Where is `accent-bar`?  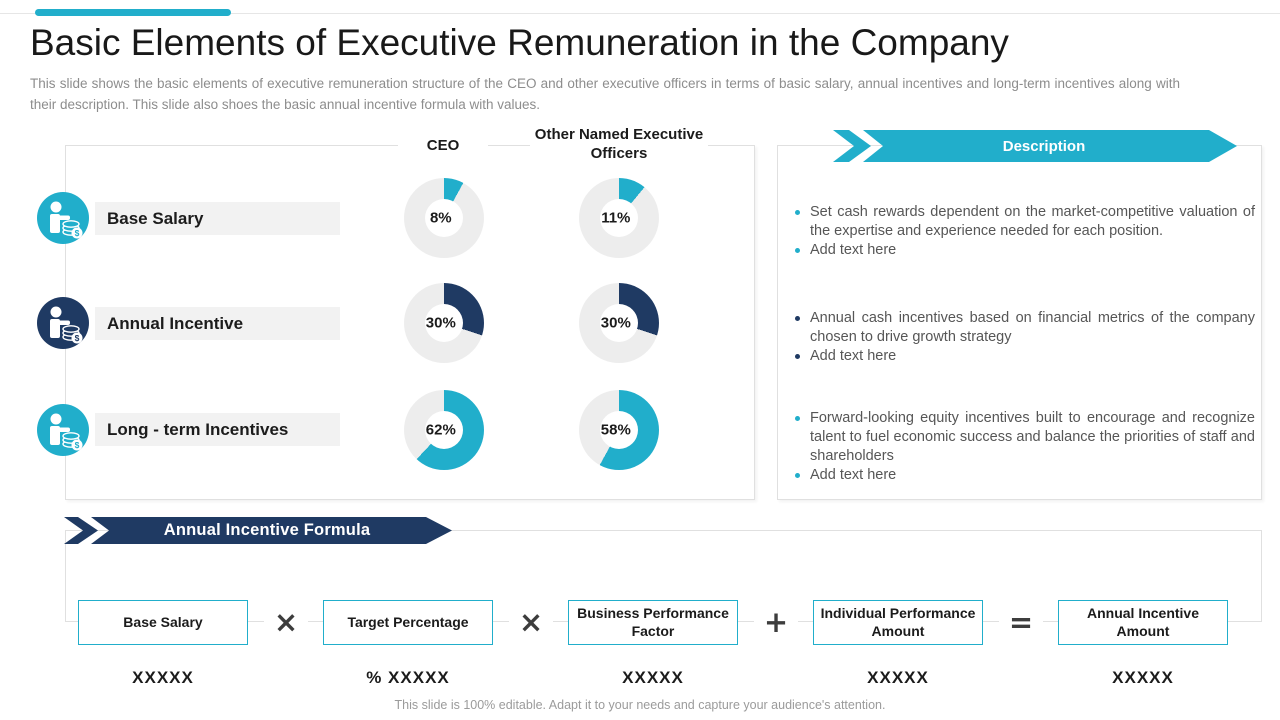
accent-bar is located at coordinates (133, 12).